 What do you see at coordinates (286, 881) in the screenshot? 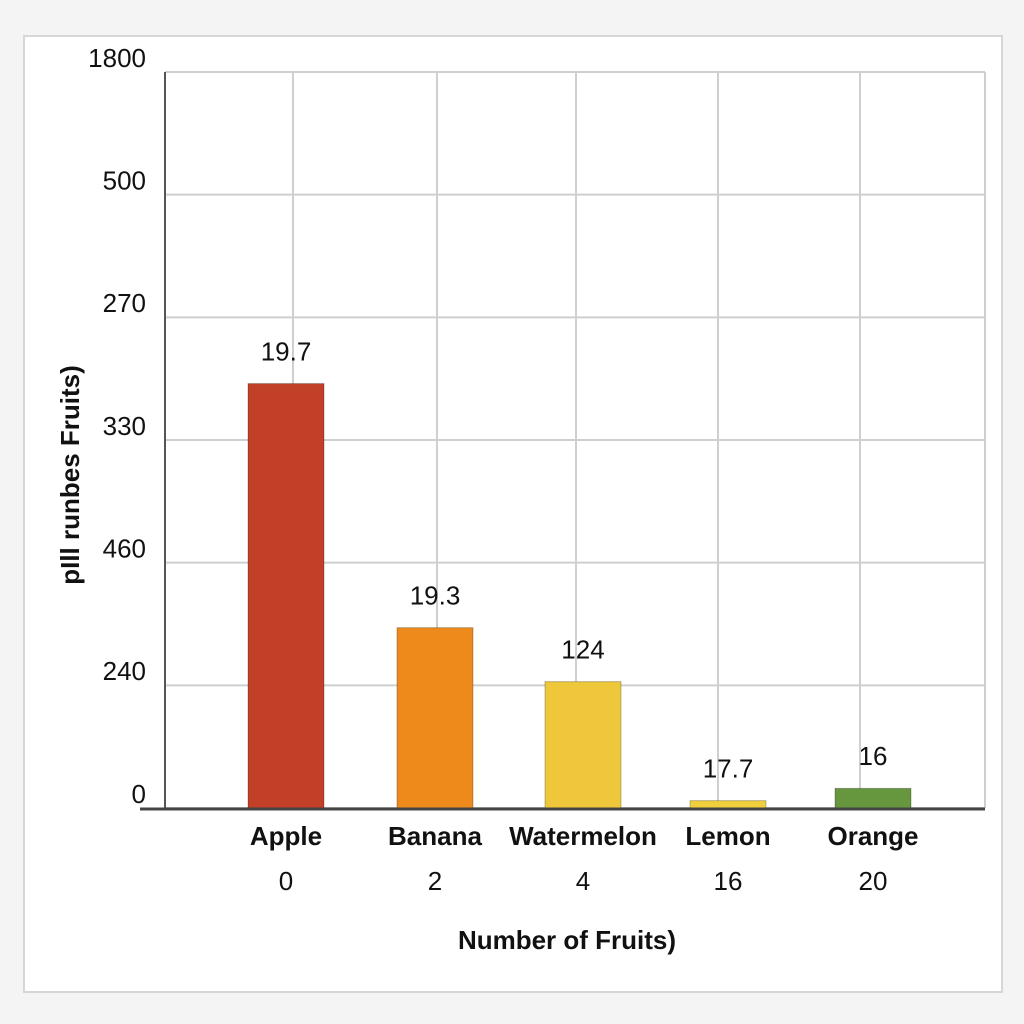
I see `x-code-label: 0` at bounding box center [286, 881].